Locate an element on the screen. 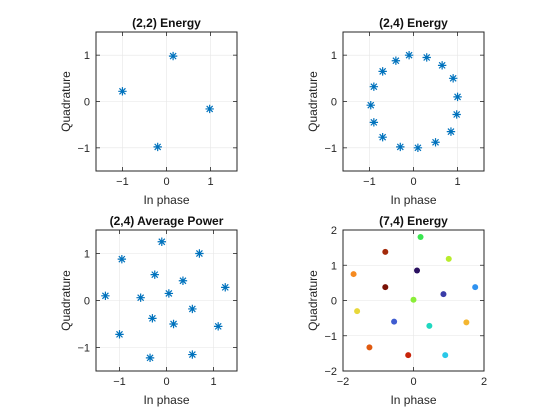 This screenshot has height=420, width=560. subplot-title: (2,4) Average Power is located at coordinates (167, 221).